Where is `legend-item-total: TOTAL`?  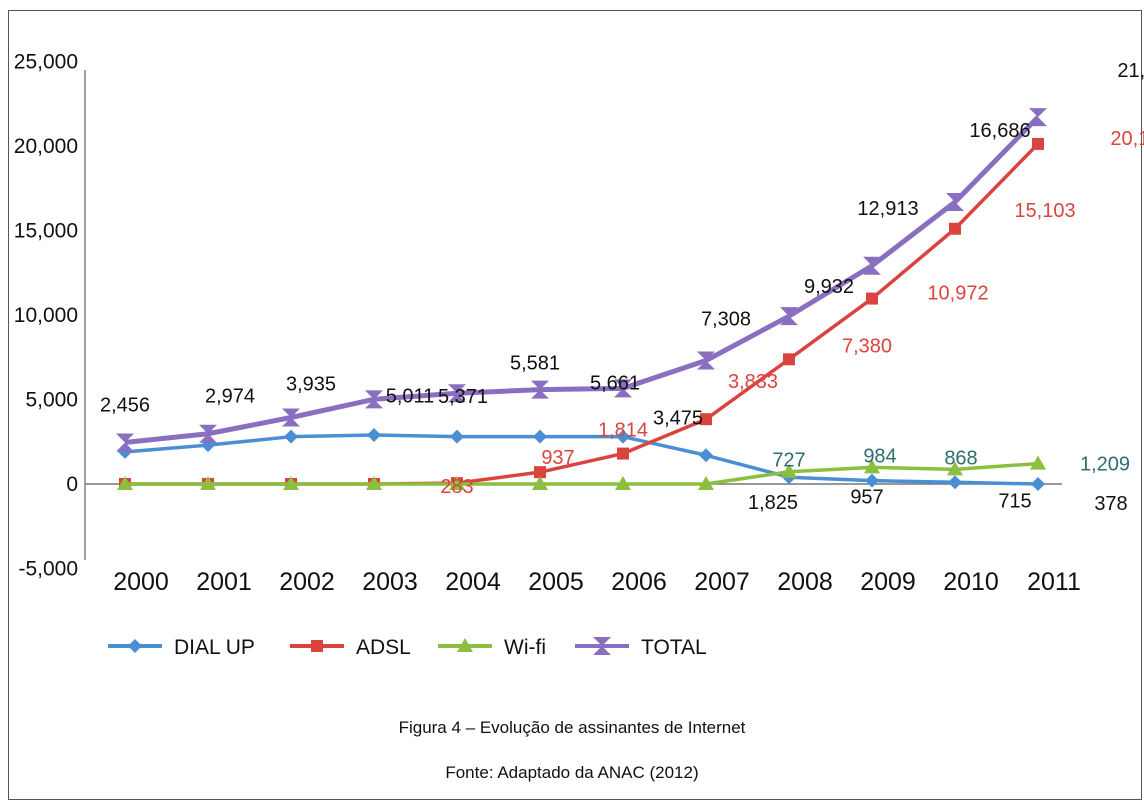 legend-item-total: TOTAL is located at coordinates (641, 647).